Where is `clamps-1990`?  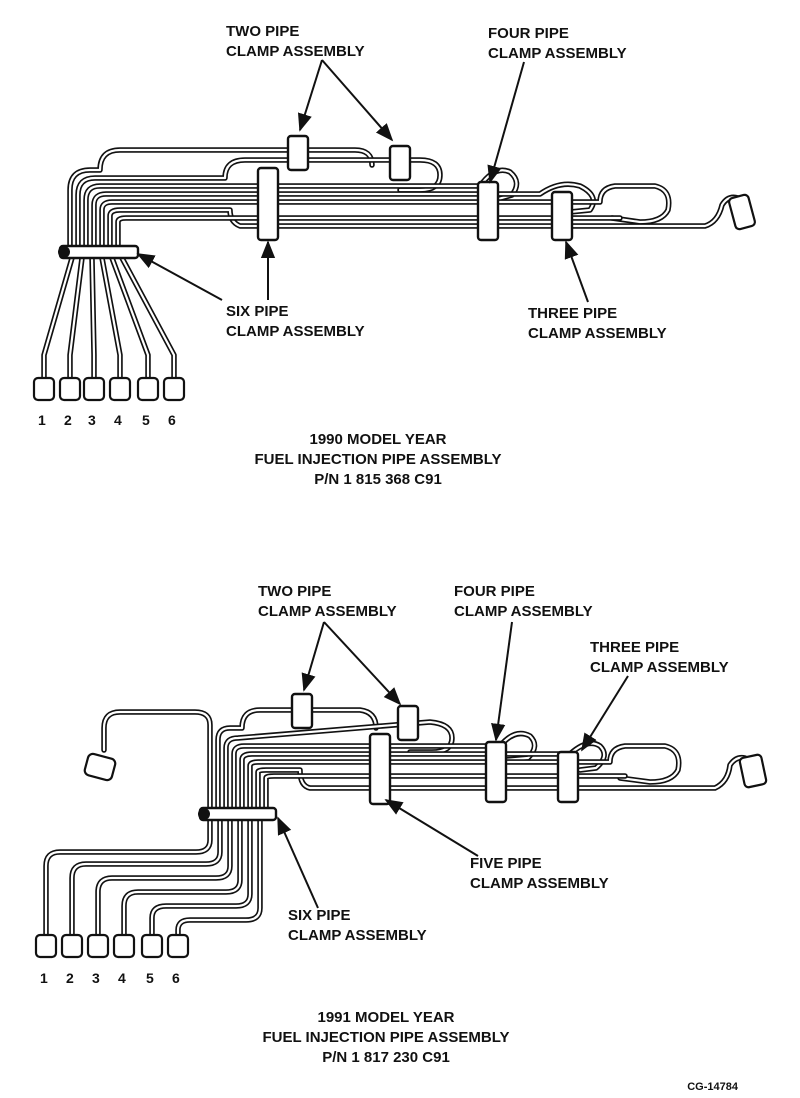 clamps-1990 is located at coordinates (316, 197).